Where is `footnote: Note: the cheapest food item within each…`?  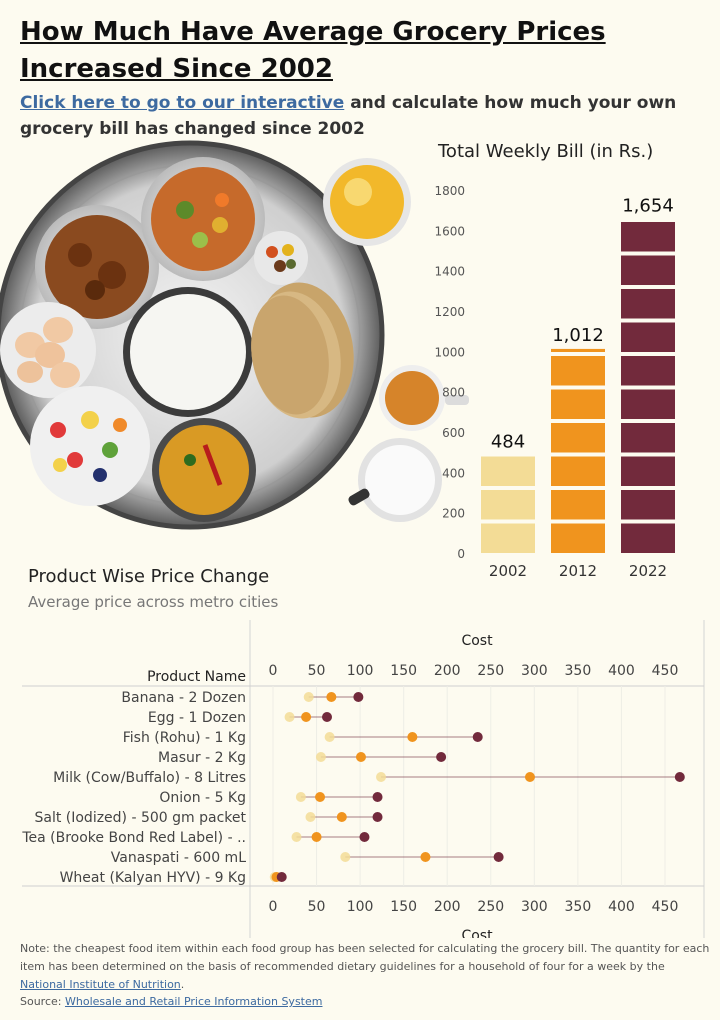 footnote: Note: the cheapest food item within each… is located at coordinates (365, 966).